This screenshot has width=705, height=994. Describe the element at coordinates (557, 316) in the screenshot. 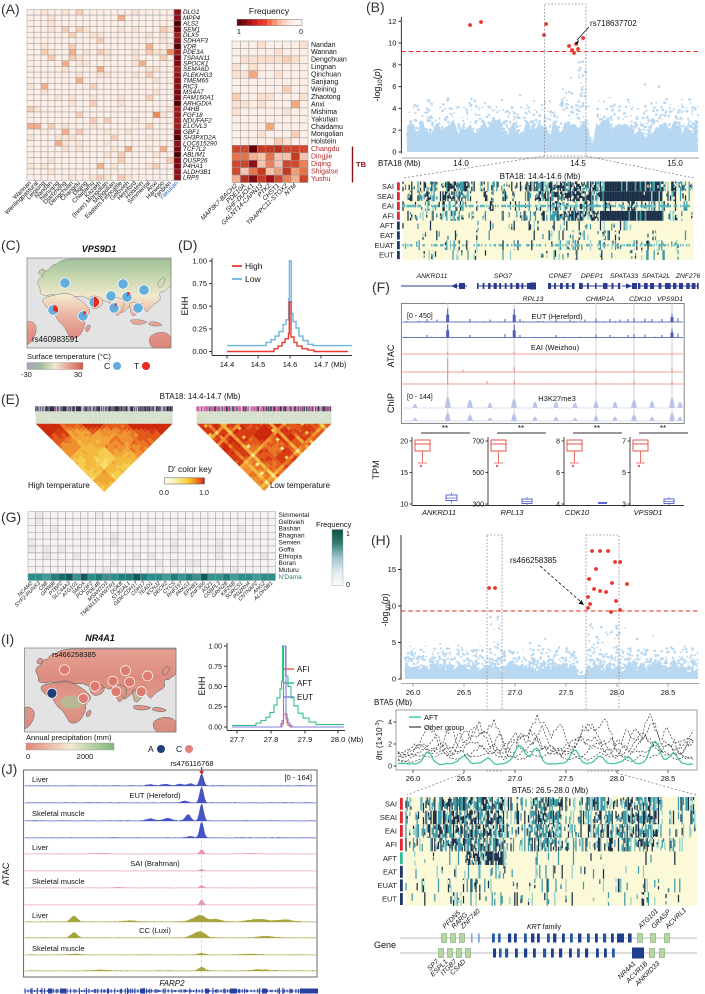

I see `svg-text: EUT (Hereford)` at that location.